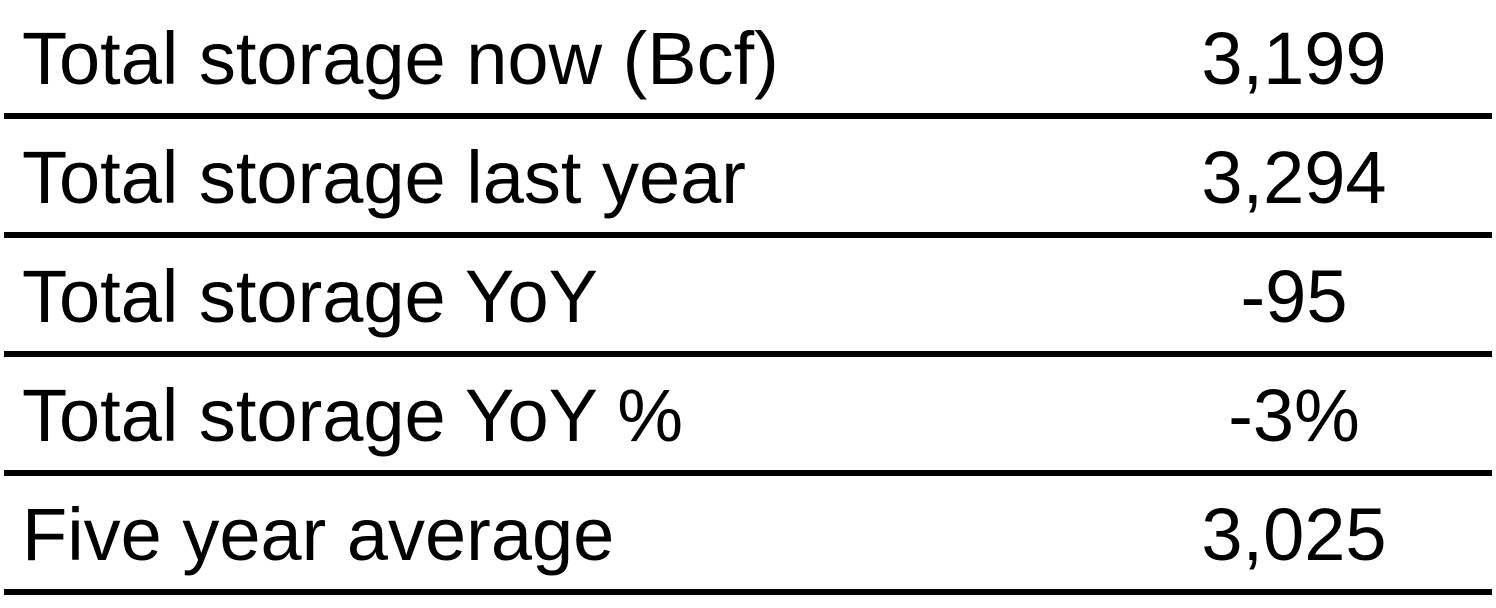 The image size is (1496, 608). What do you see at coordinates (1294, 177) in the screenshot?
I see `row-value: 3,294` at bounding box center [1294, 177].